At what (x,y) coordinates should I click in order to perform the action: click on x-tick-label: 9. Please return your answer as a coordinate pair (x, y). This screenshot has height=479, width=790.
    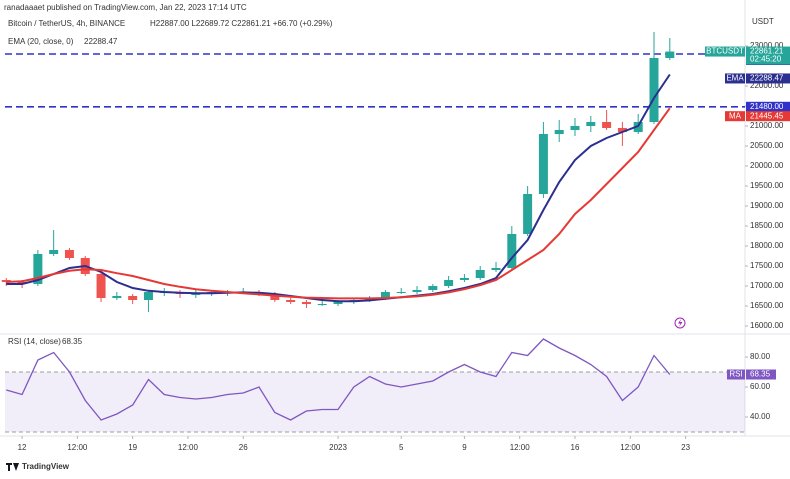
    Looking at the image, I should click on (464, 447).